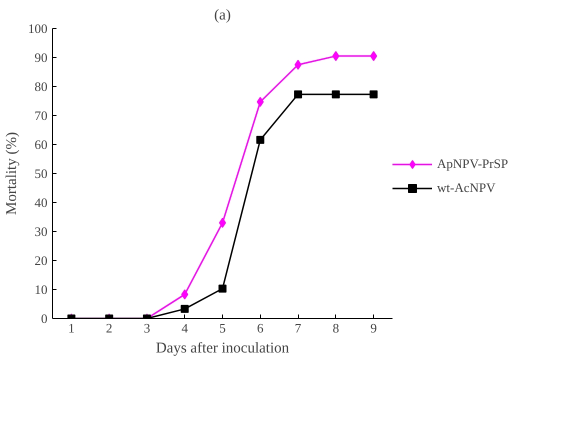 This screenshot has height=427, width=582. What do you see at coordinates (109, 328) in the screenshot?
I see `x-tick-label: 2` at bounding box center [109, 328].